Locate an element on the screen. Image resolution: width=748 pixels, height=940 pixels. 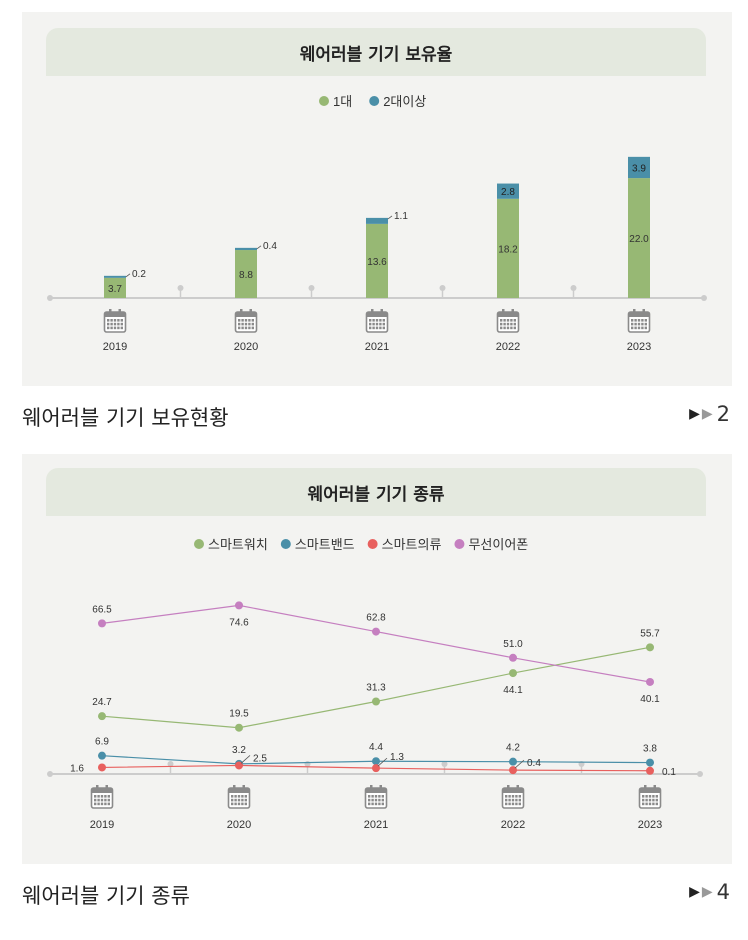
data-value-label: 0.1 is located at coordinates (669, 772).